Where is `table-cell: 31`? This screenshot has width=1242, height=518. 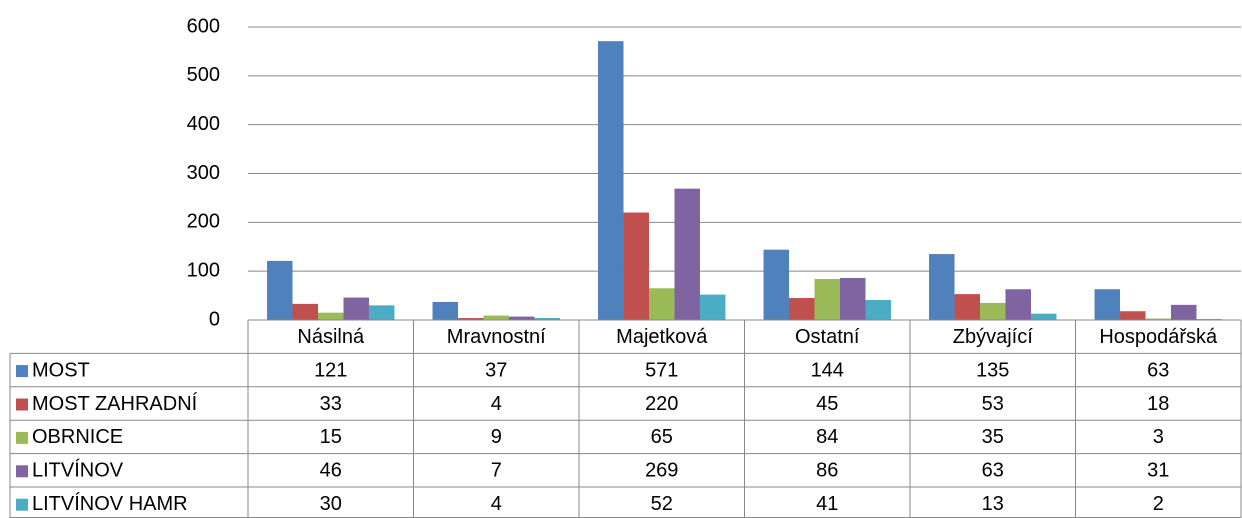
table-cell: 31 is located at coordinates (1158, 471).